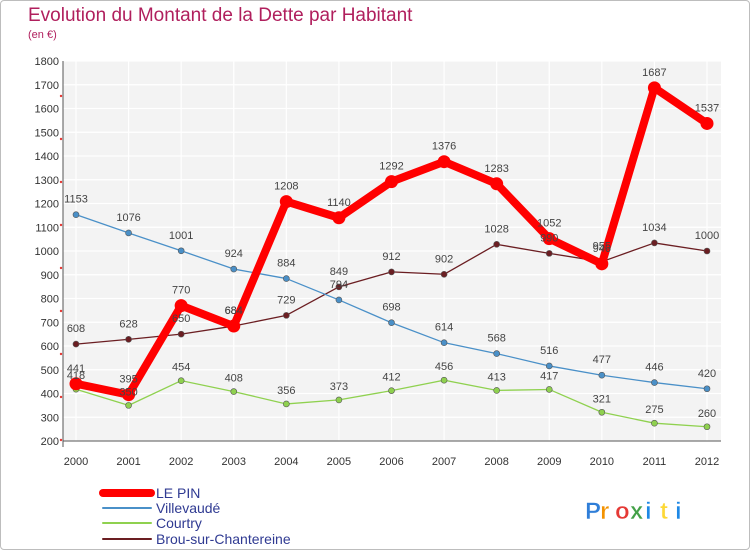 The height and width of the screenshot is (550, 750). I want to click on x-tick-label: 2005, so click(339, 462).